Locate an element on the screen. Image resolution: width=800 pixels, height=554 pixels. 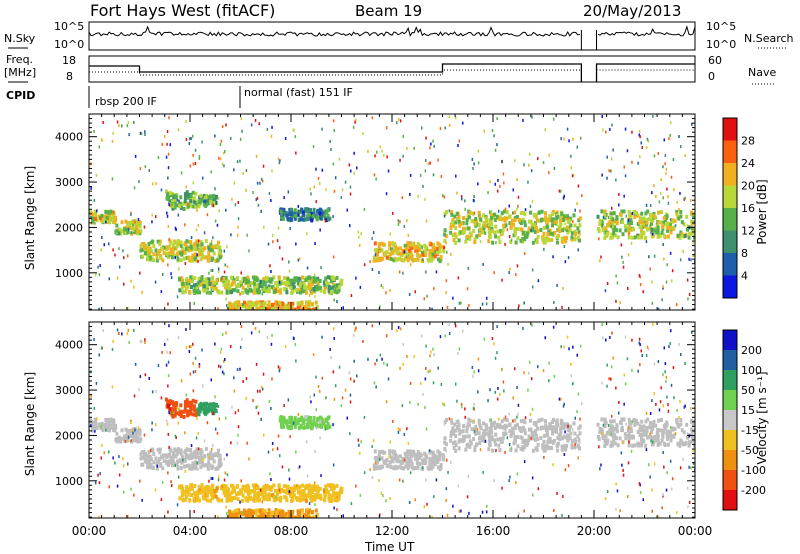
freq-tick-bottom: 8 is located at coordinates (69, 76).